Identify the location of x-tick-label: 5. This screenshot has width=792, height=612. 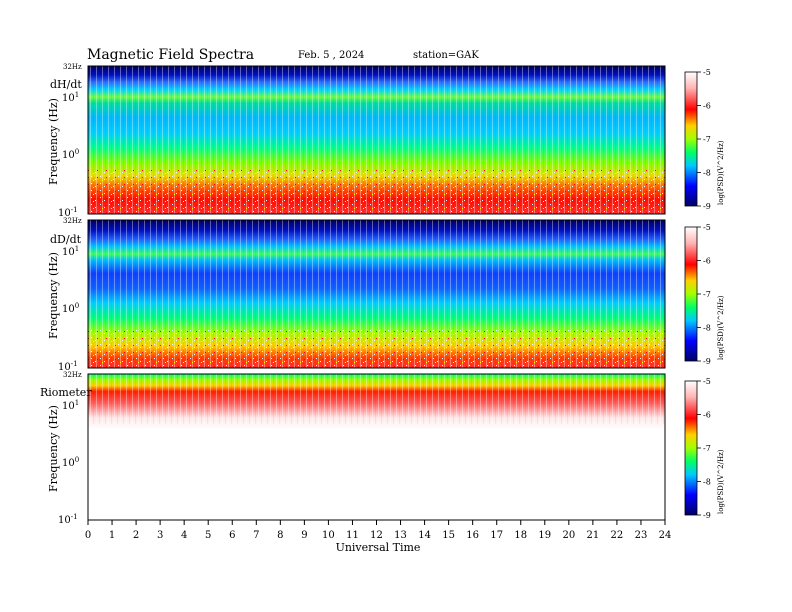
(208, 535).